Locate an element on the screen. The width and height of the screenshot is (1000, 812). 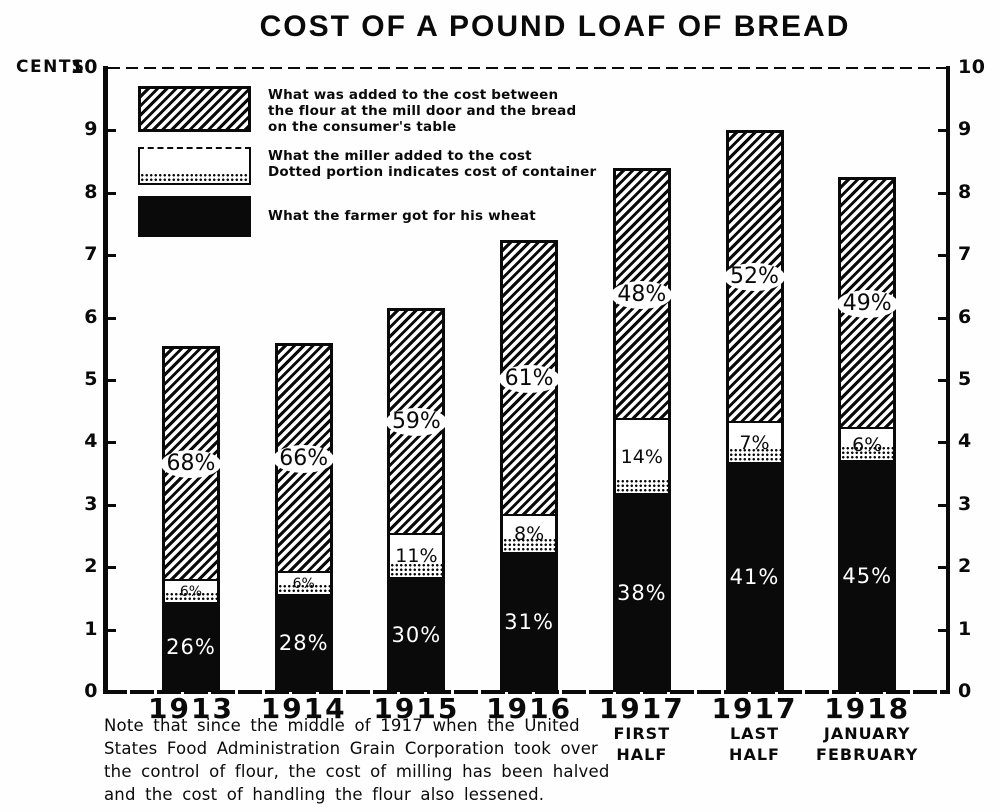
segment-miller-1913: 6% is located at coordinates (191, 591).